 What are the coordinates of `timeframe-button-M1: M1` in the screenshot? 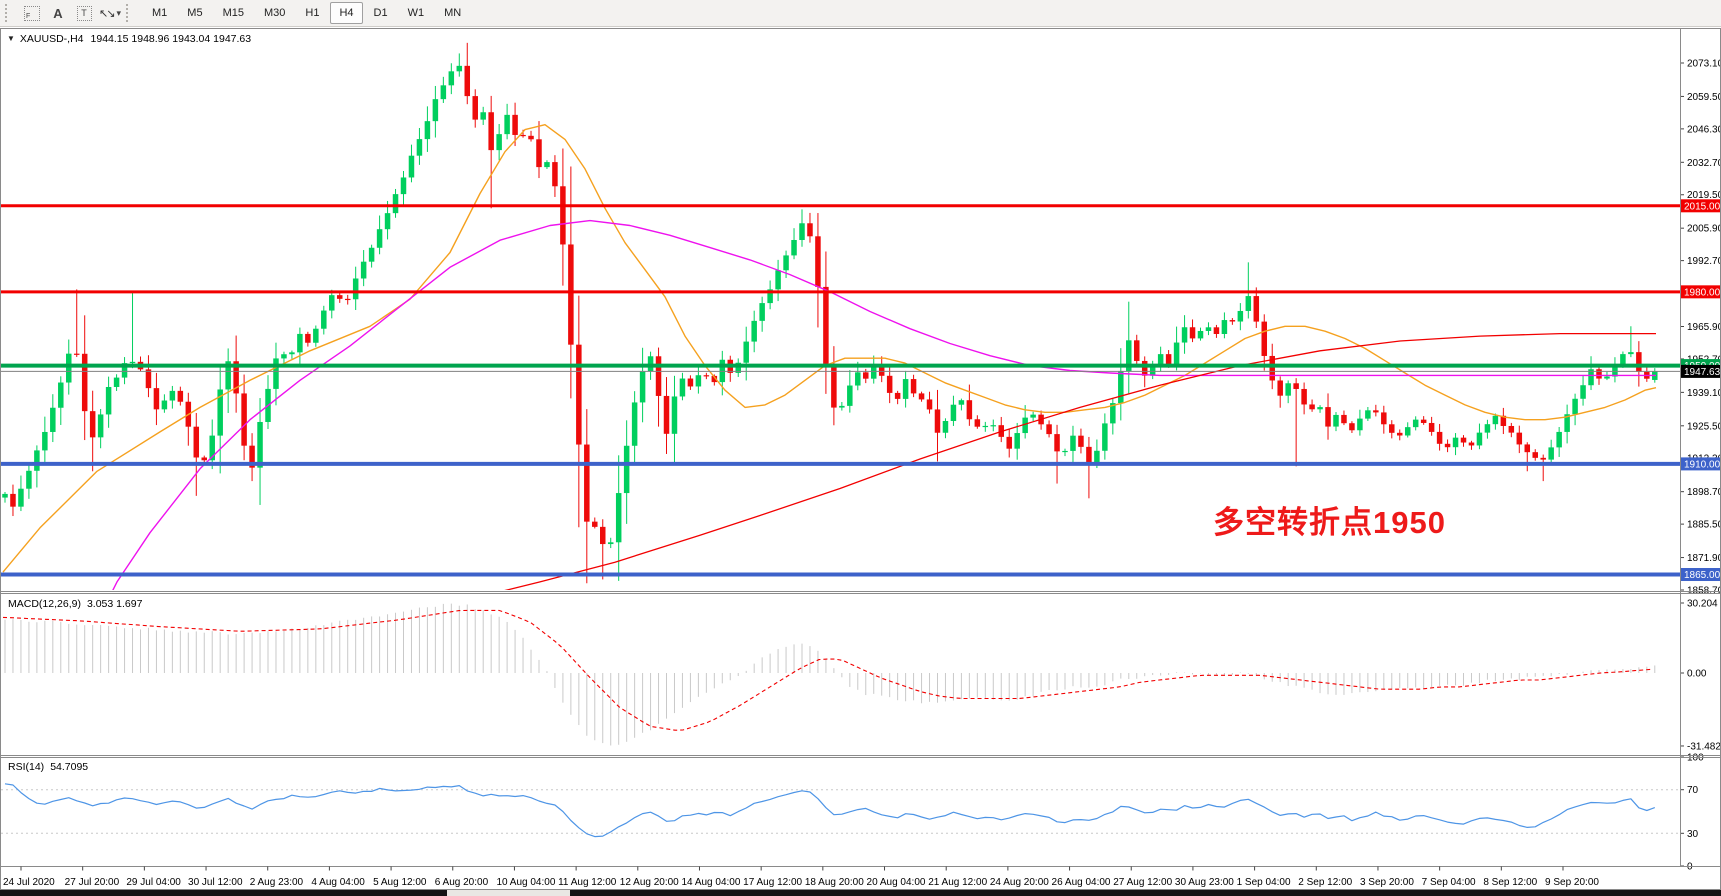 It's located at (160, 13).